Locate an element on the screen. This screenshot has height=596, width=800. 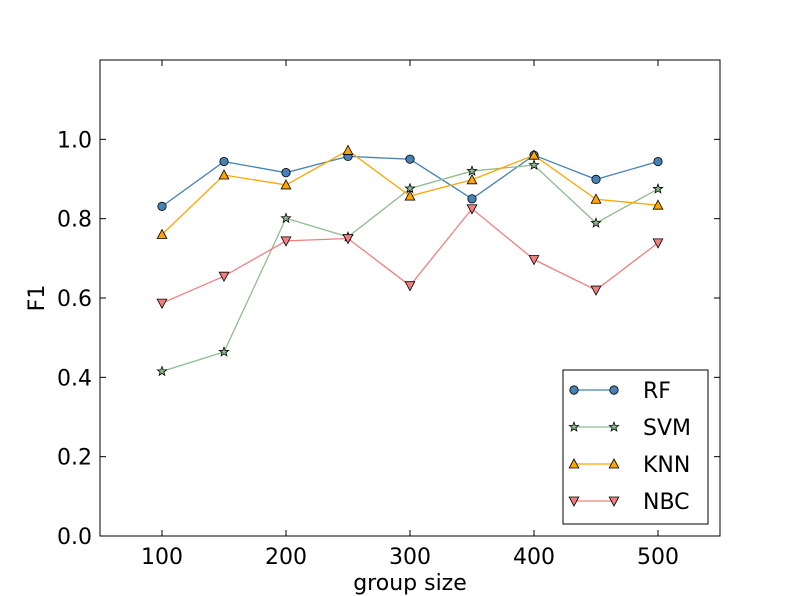
y-tick-label: 0.0 is located at coordinates (74, 537).